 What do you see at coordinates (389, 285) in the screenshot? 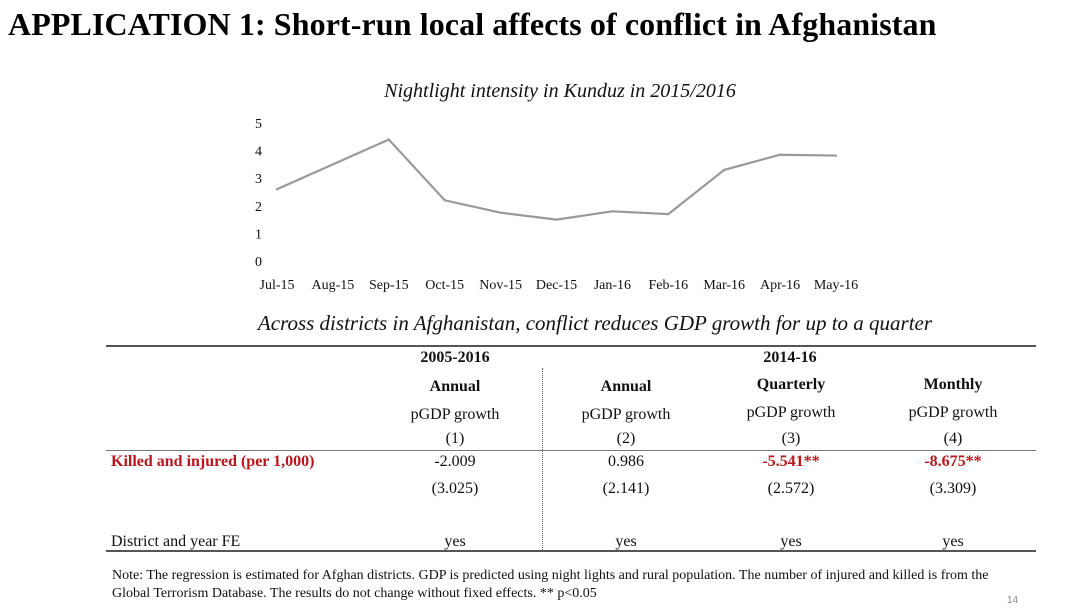
I see `x-tick-label: Sep-15` at bounding box center [389, 285].